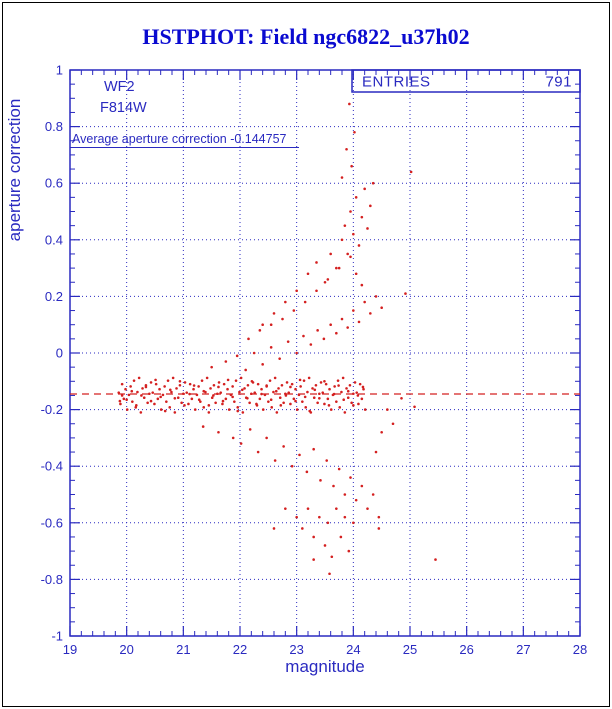 The height and width of the screenshot is (709, 612). Describe the element at coordinates (410, 649) in the screenshot. I see `x-tick-label: 25` at that location.